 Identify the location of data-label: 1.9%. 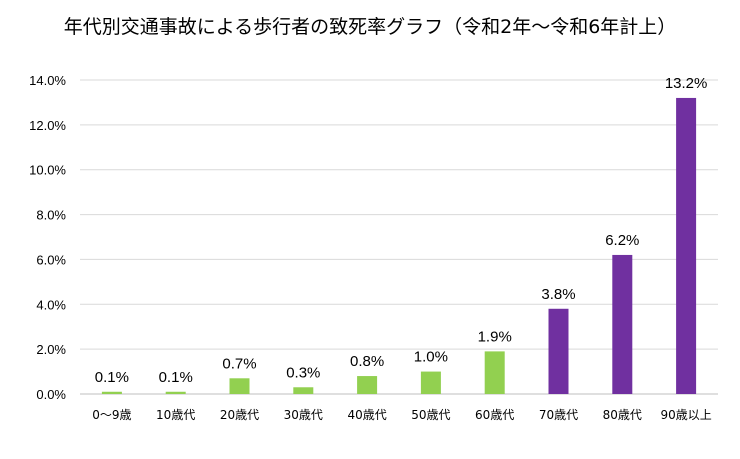
(495, 336).